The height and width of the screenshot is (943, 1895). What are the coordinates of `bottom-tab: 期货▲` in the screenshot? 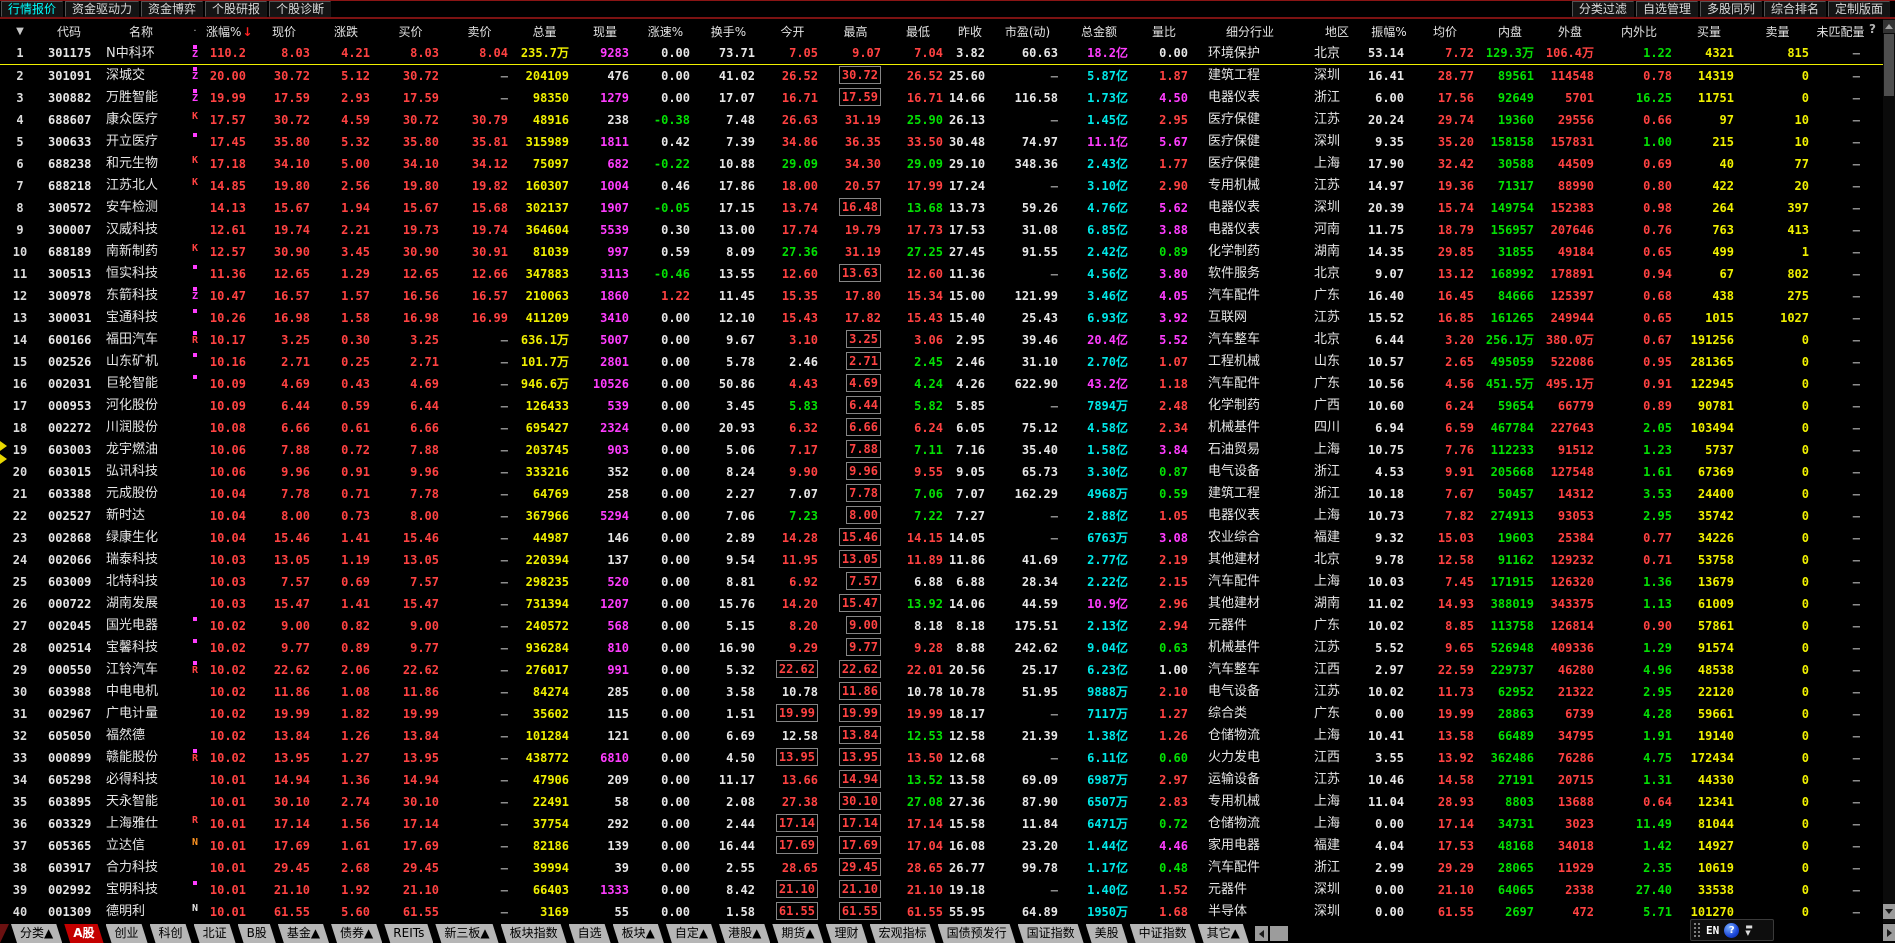 It's located at (797, 933).